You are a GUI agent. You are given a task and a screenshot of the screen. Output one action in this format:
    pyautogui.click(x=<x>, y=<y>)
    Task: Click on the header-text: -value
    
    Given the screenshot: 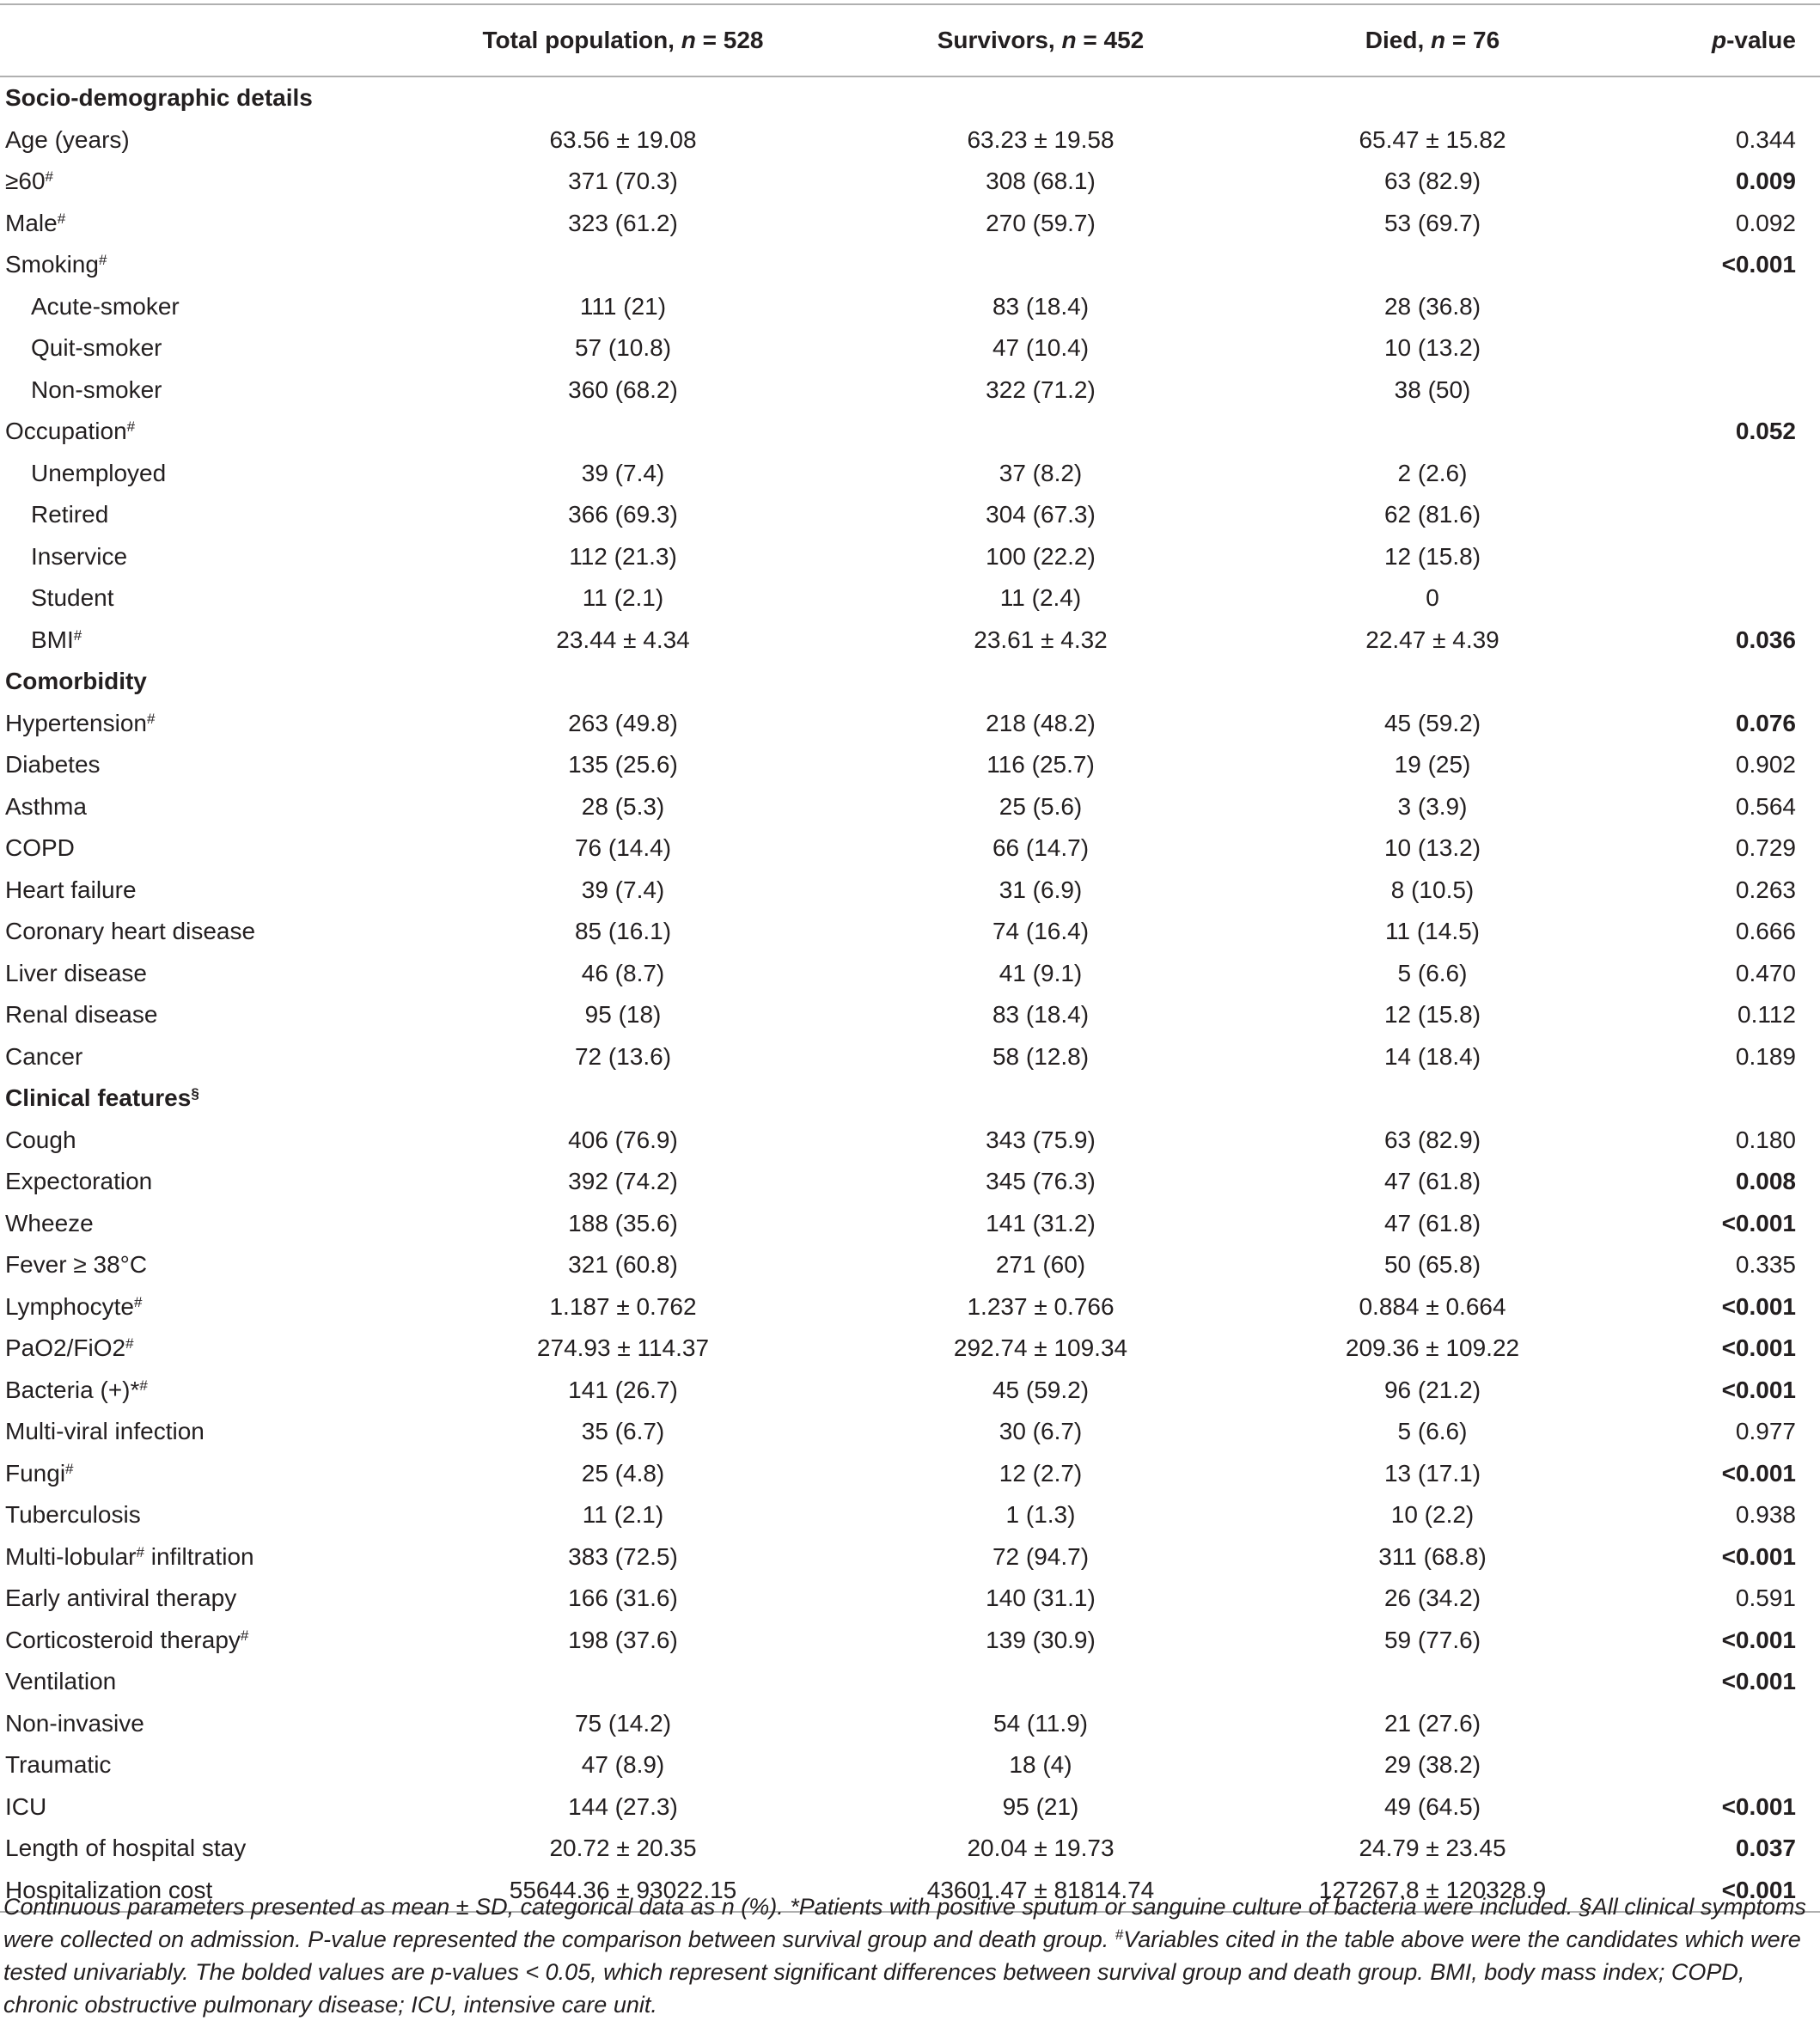 What is the action you would take?
    pyautogui.click(x=1761, y=40)
    